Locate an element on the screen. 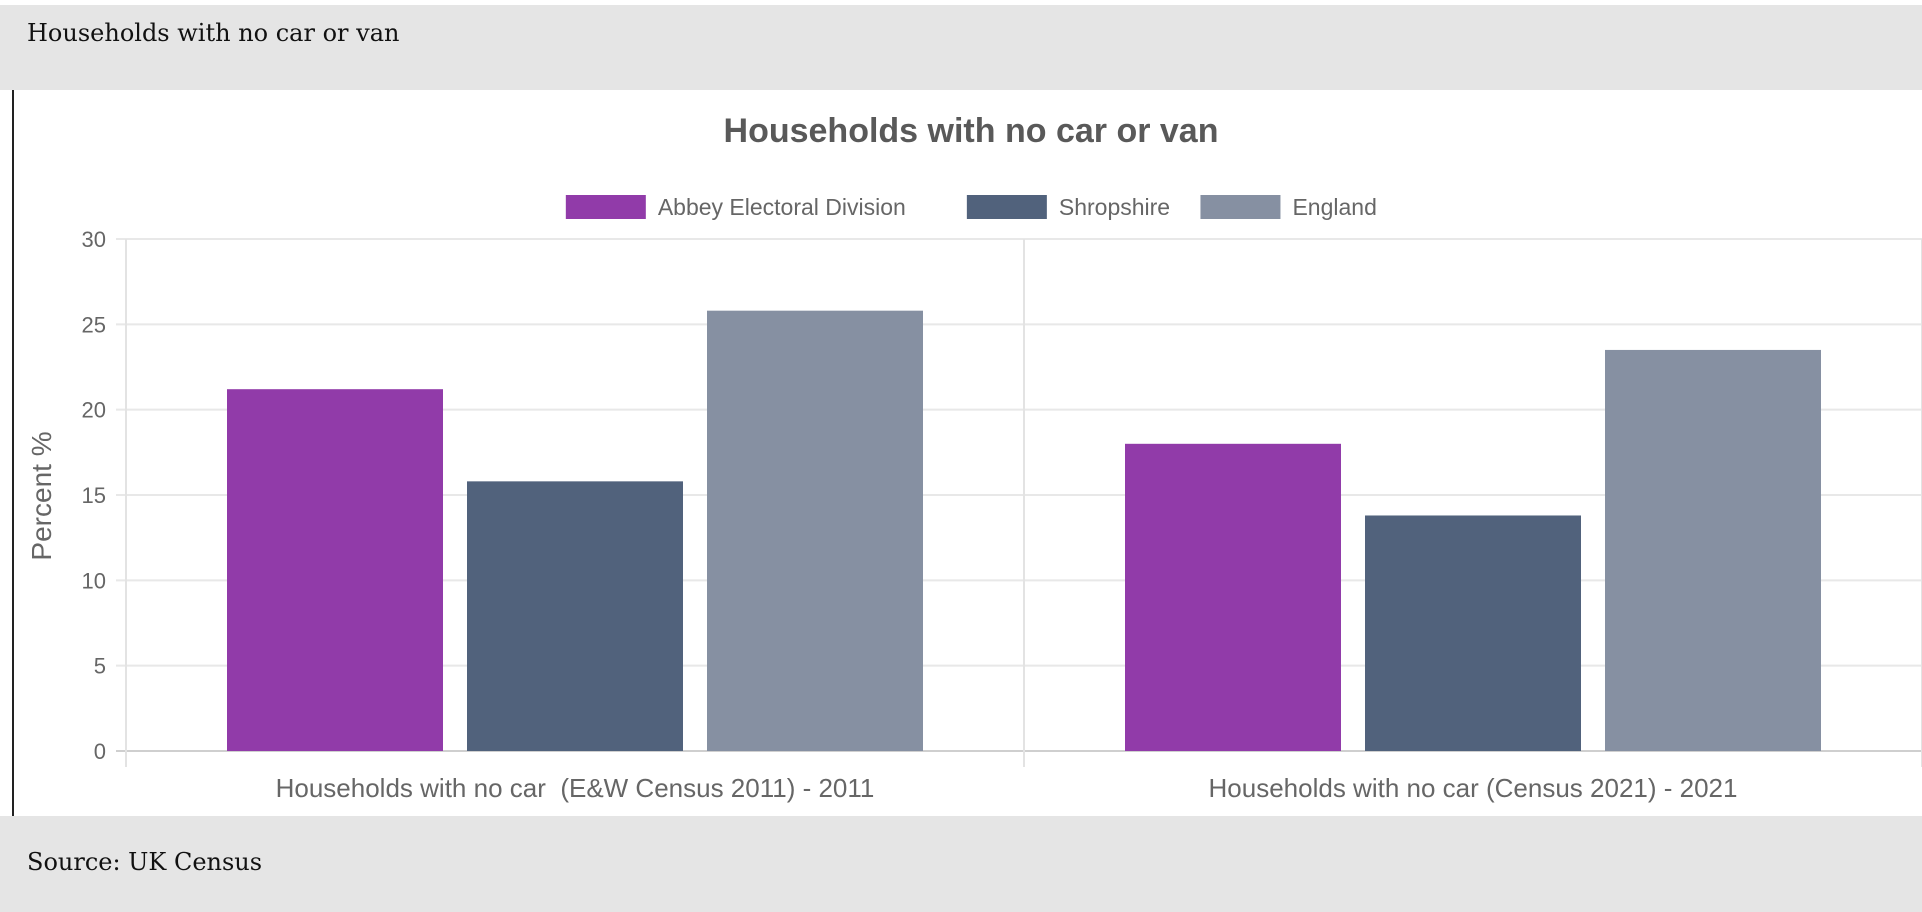  y-tick-label: 5 is located at coordinates (100, 666).